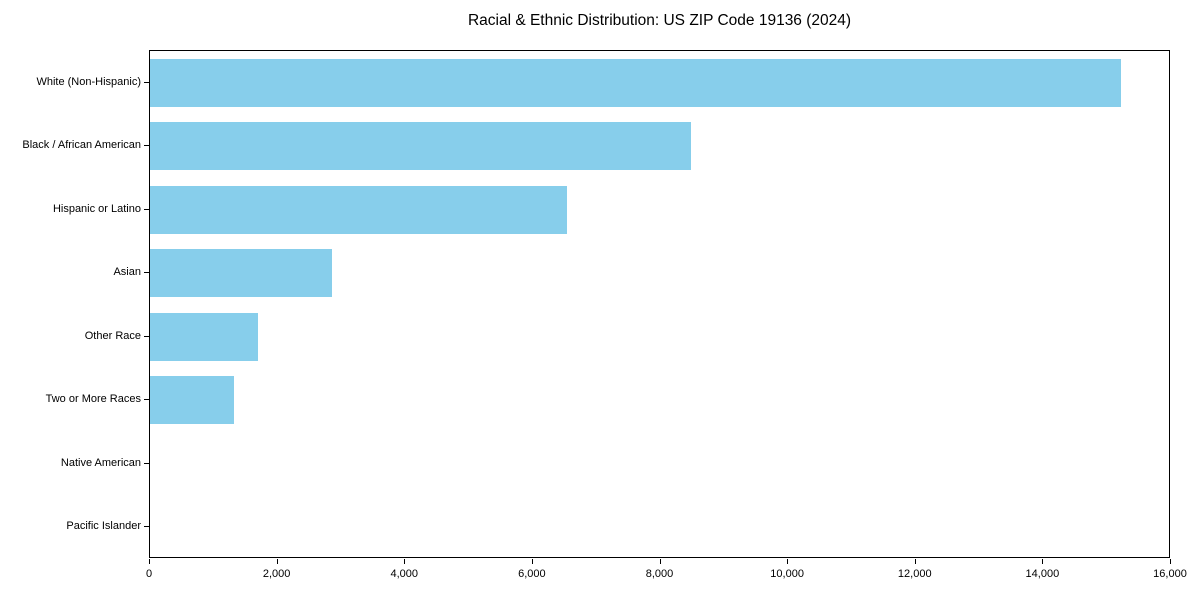 This screenshot has height=600, width=1200. I want to click on y-axis-label: White (Non-Hispanic), so click(88, 81).